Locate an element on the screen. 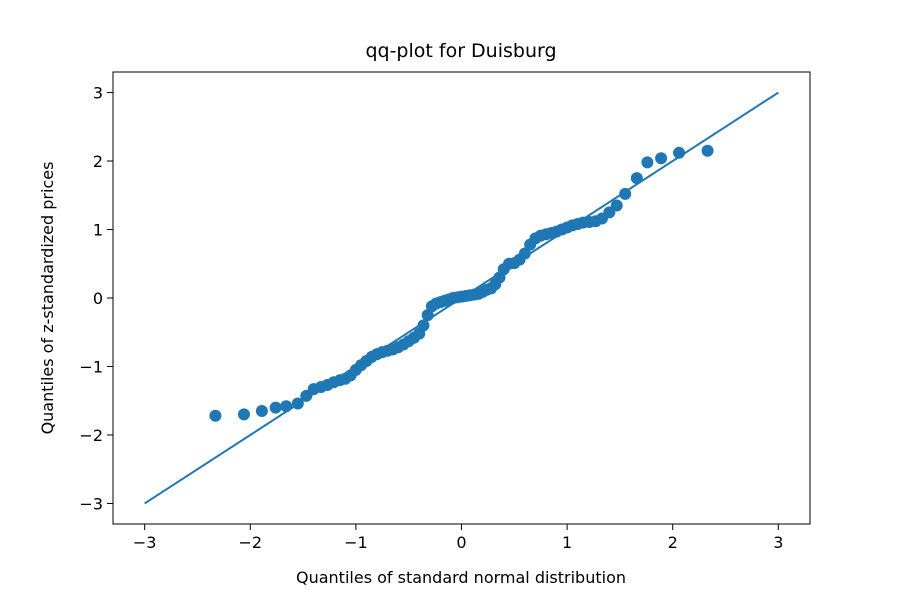 The width and height of the screenshot is (900, 604). x-tick-label: 0 is located at coordinates (461, 542).